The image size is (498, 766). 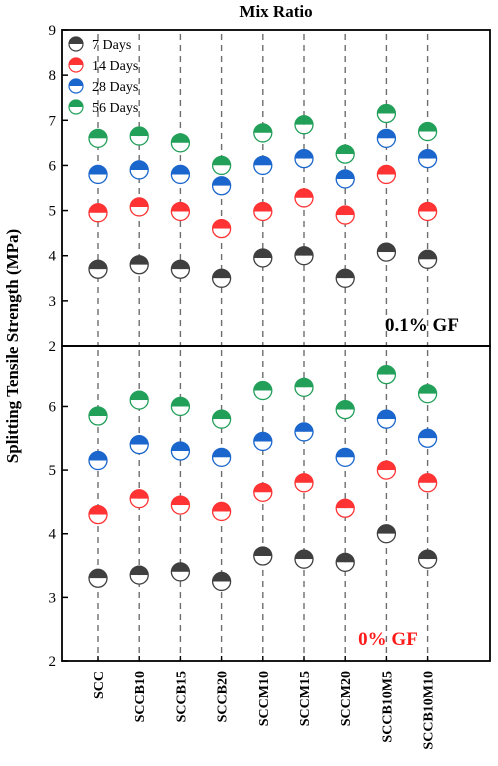 What do you see at coordinates (264, 698) in the screenshot?
I see `x-category-label: SCCM10` at bounding box center [264, 698].